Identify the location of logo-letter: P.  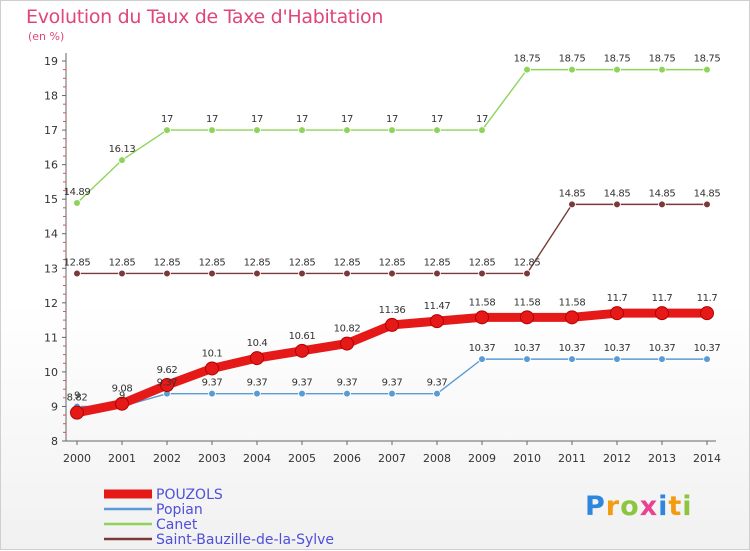
(595, 506).